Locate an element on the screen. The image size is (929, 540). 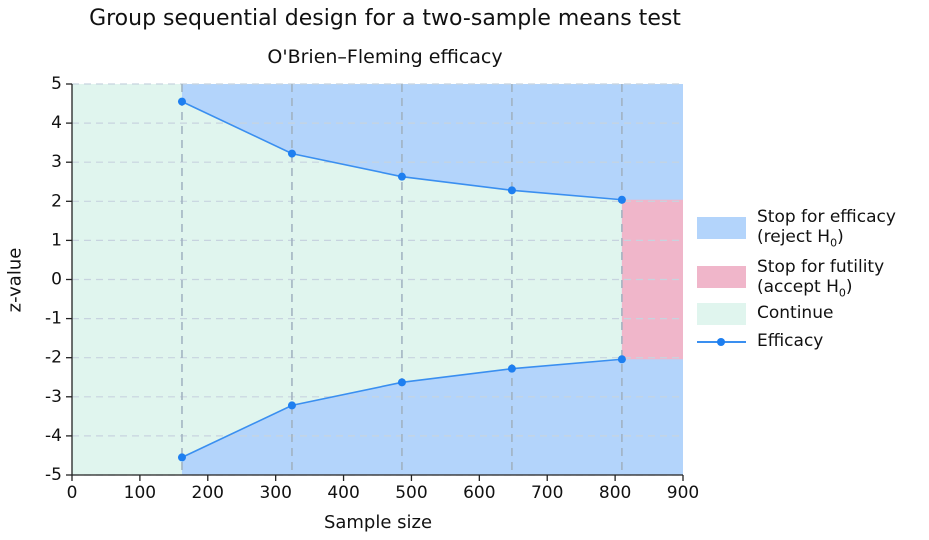
x-tick-label: 300 is located at coordinates (275, 493).